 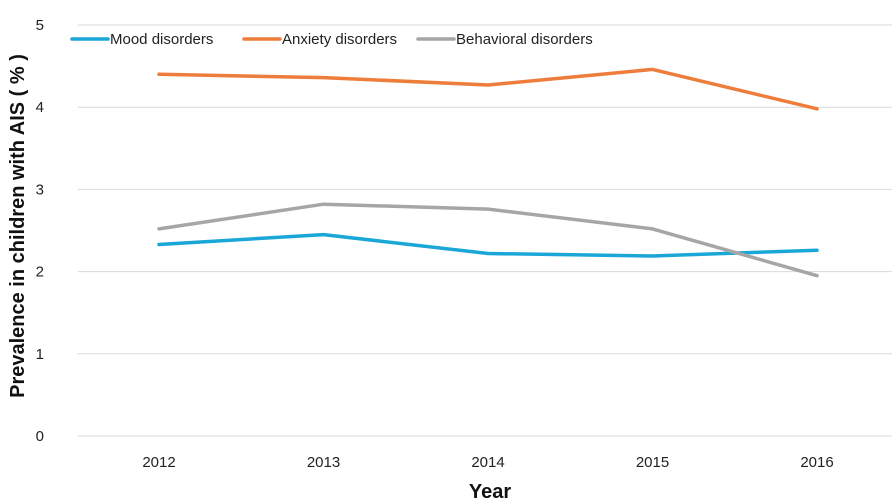 I want to click on y-tick-label: 1, so click(x=40, y=354).